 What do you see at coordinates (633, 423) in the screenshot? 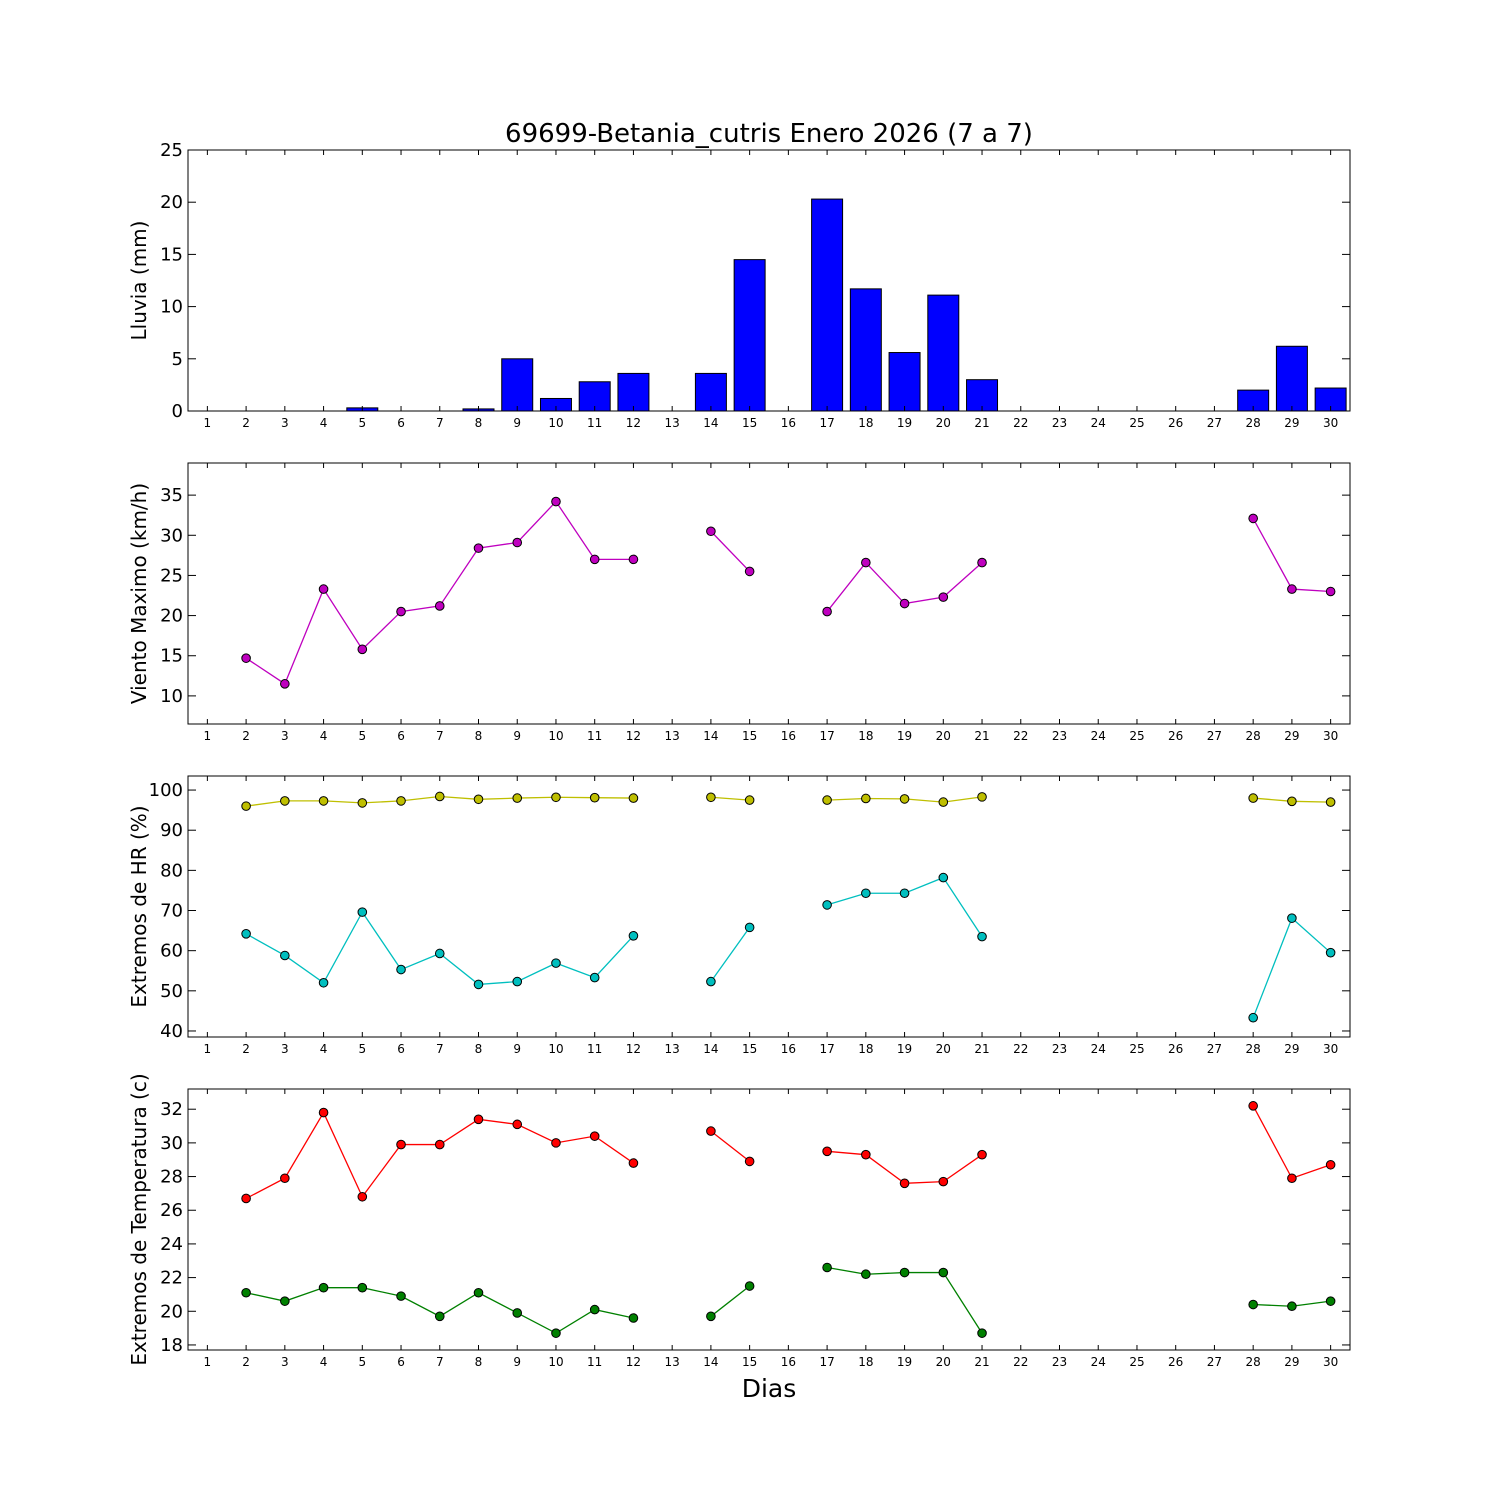
I see `x-tick-label: 12` at bounding box center [633, 423].